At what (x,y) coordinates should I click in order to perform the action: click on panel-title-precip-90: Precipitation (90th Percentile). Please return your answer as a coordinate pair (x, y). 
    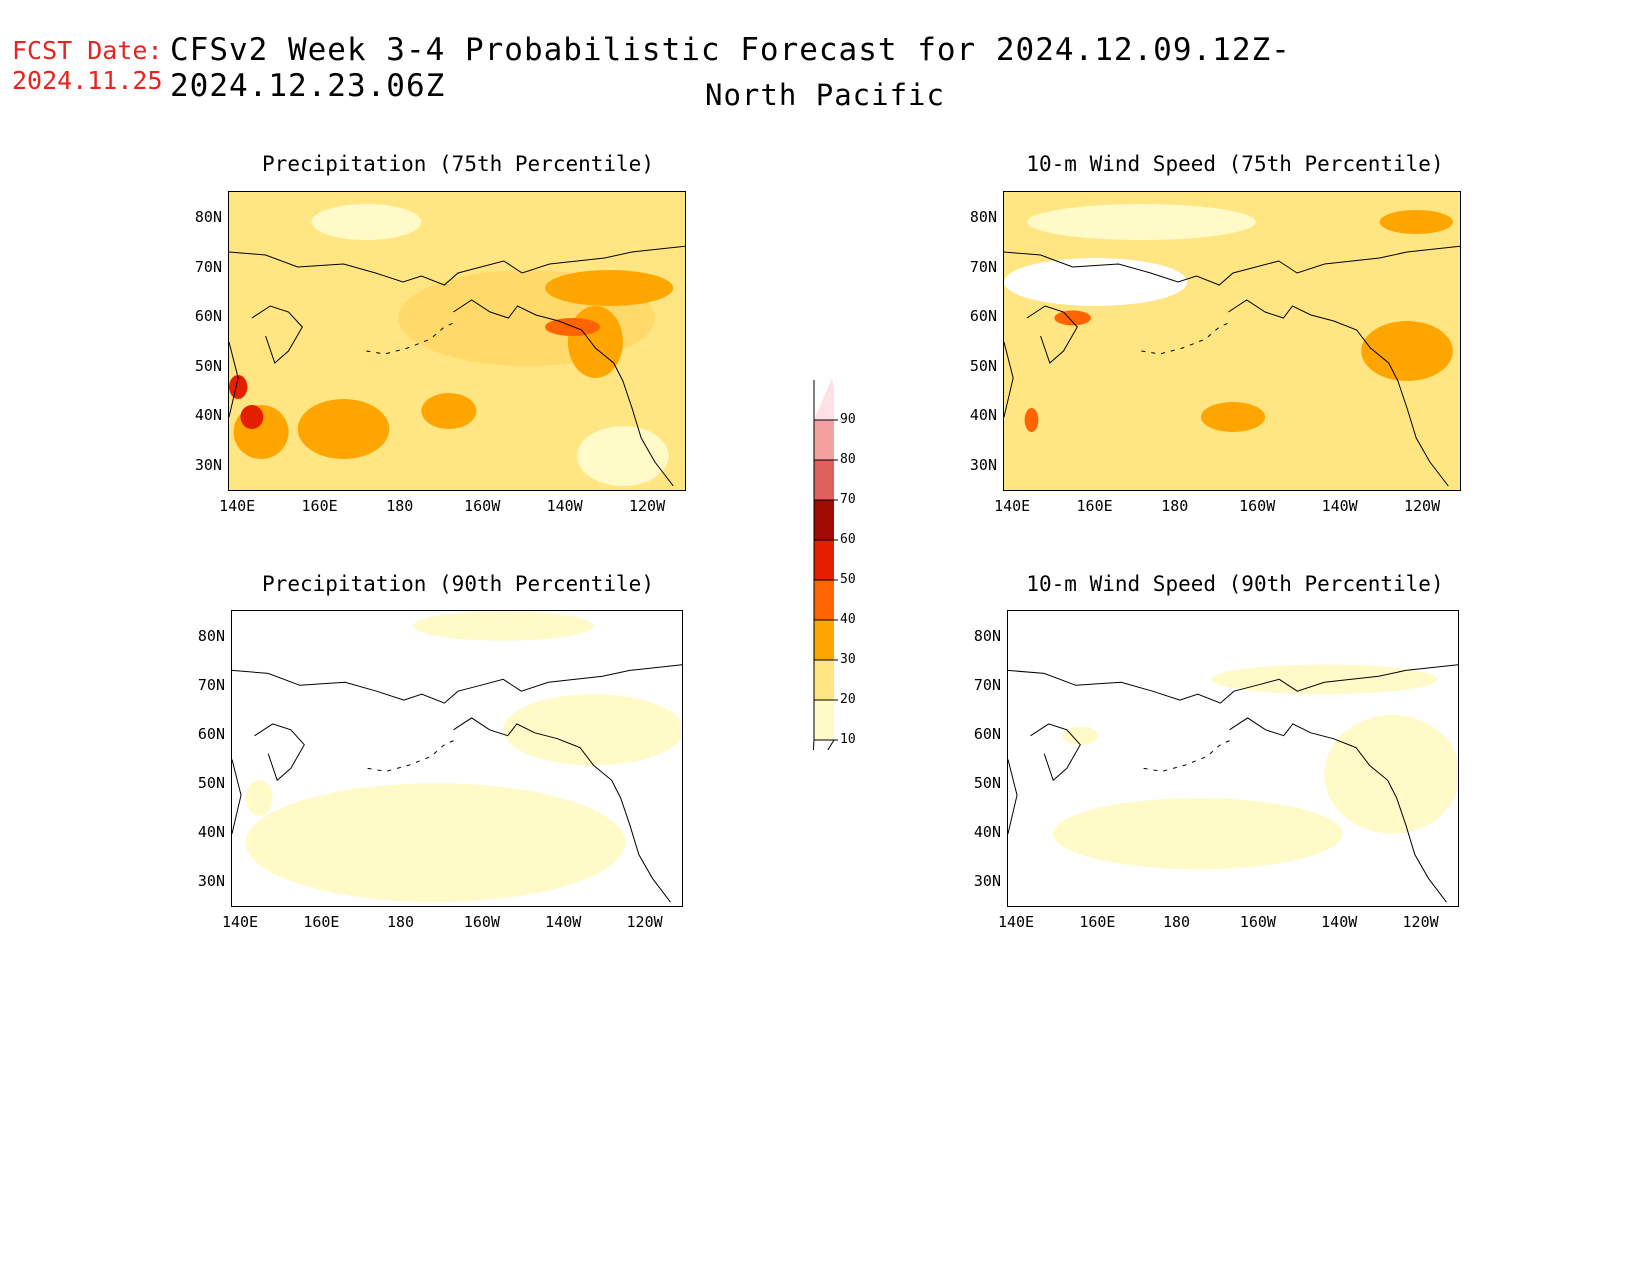
    Looking at the image, I should click on (458, 584).